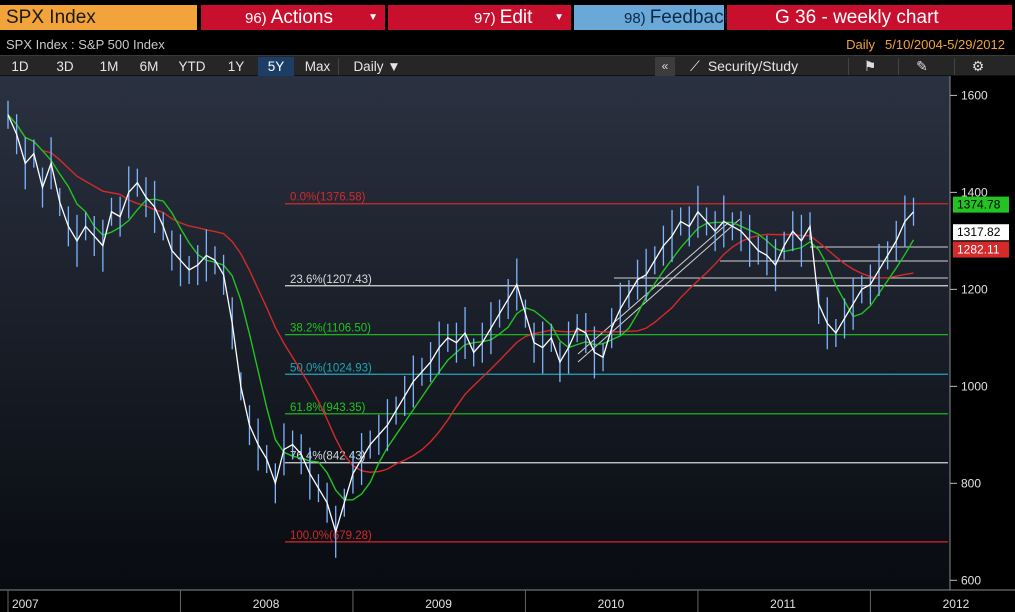 Image resolution: width=1015 pixels, height=612 pixels. What do you see at coordinates (922, 66) in the screenshot?
I see `edit-pencil-icon: ✎` at bounding box center [922, 66].